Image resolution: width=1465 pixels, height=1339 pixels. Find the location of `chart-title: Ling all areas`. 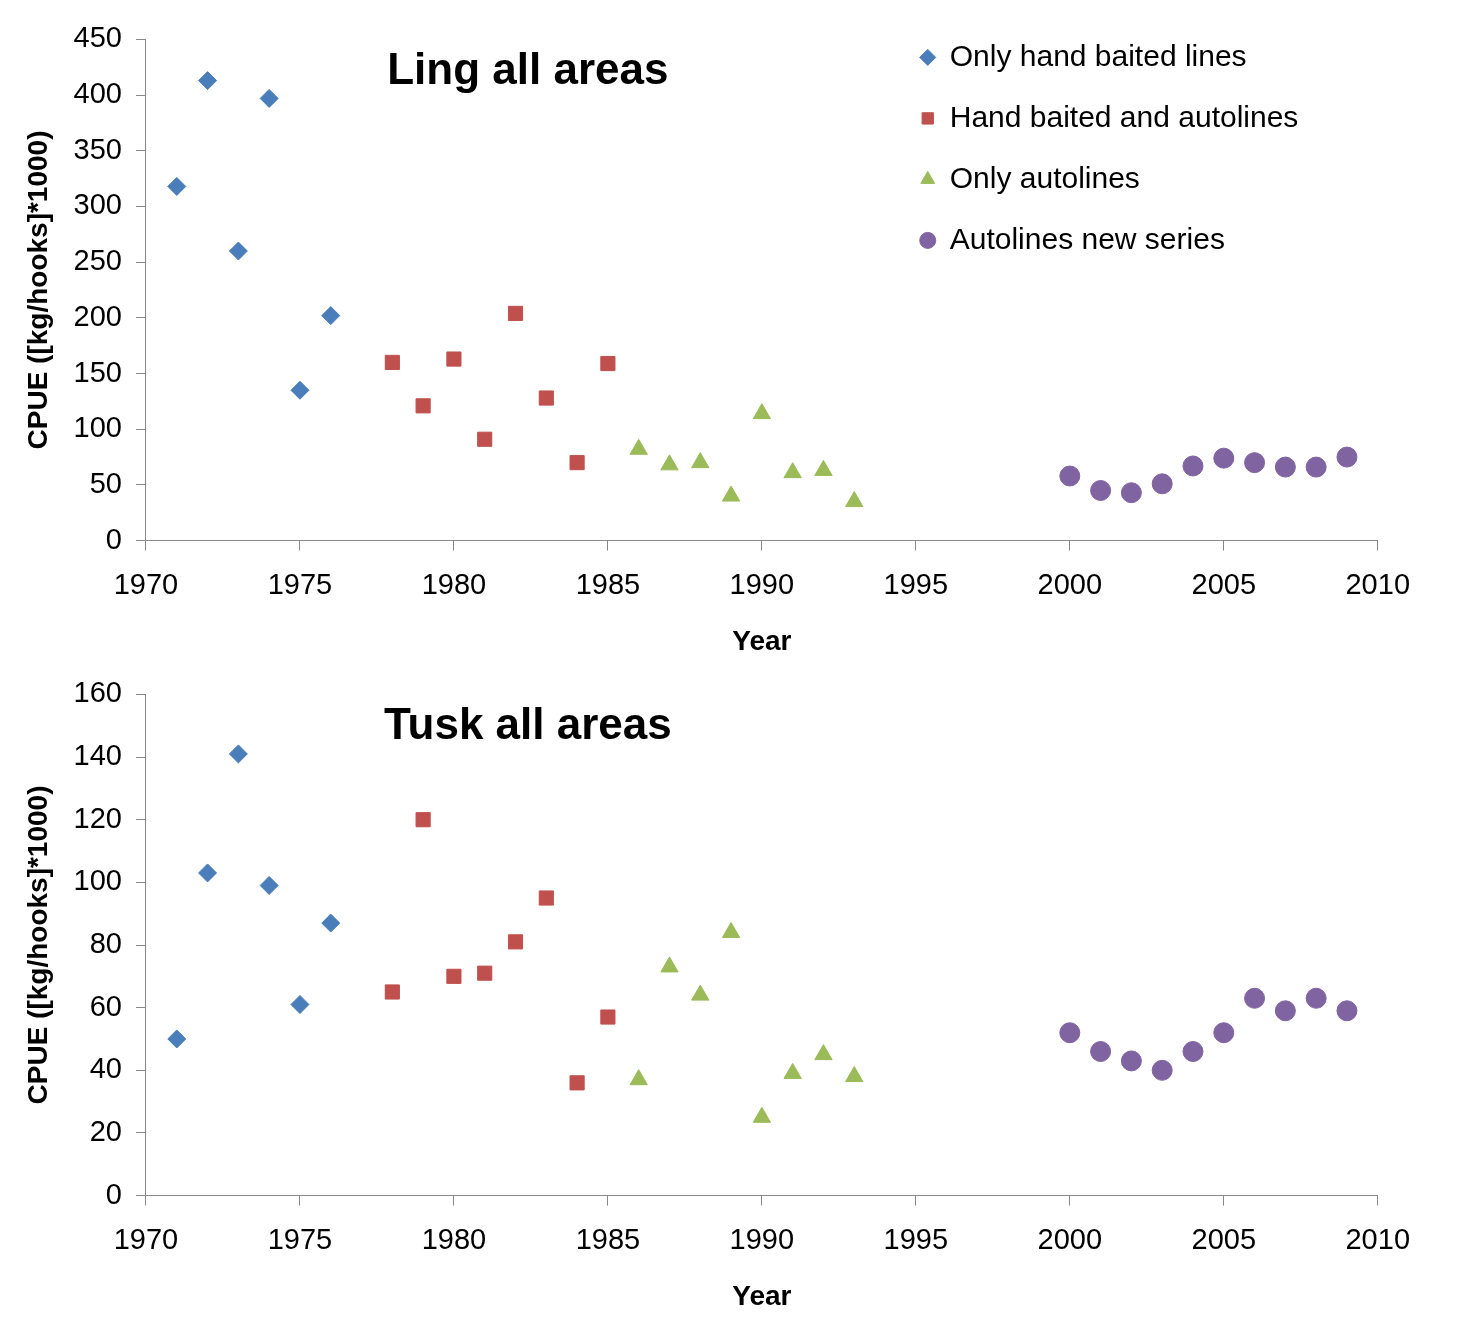

chart-title: Ling all areas is located at coordinates (528, 68).